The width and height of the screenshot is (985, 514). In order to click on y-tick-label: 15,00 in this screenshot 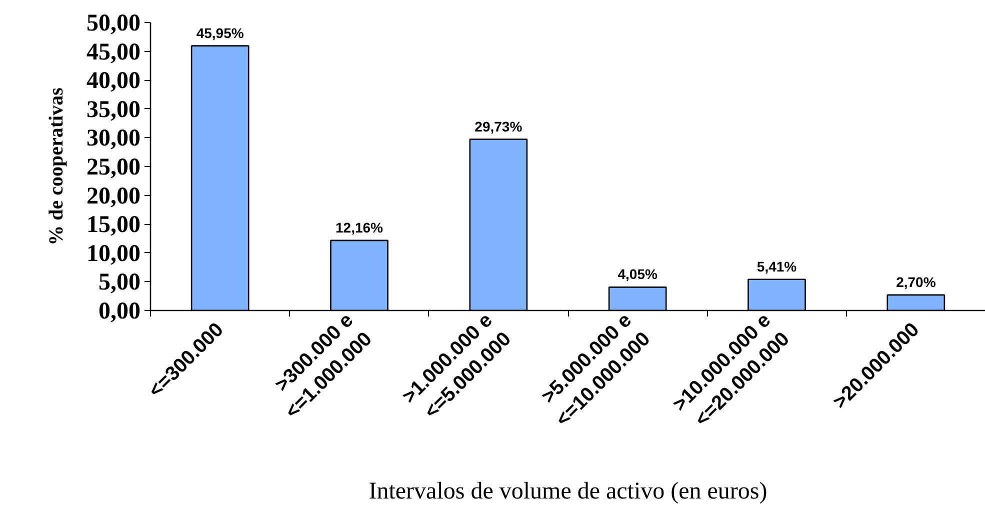, I will do `click(113, 225)`.